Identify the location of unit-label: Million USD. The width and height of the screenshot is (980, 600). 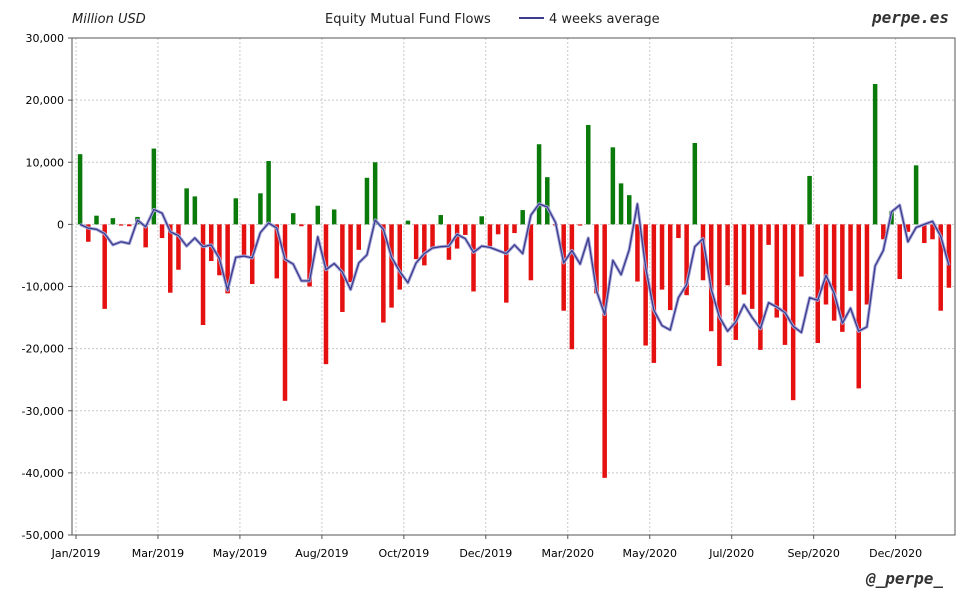
(109, 19).